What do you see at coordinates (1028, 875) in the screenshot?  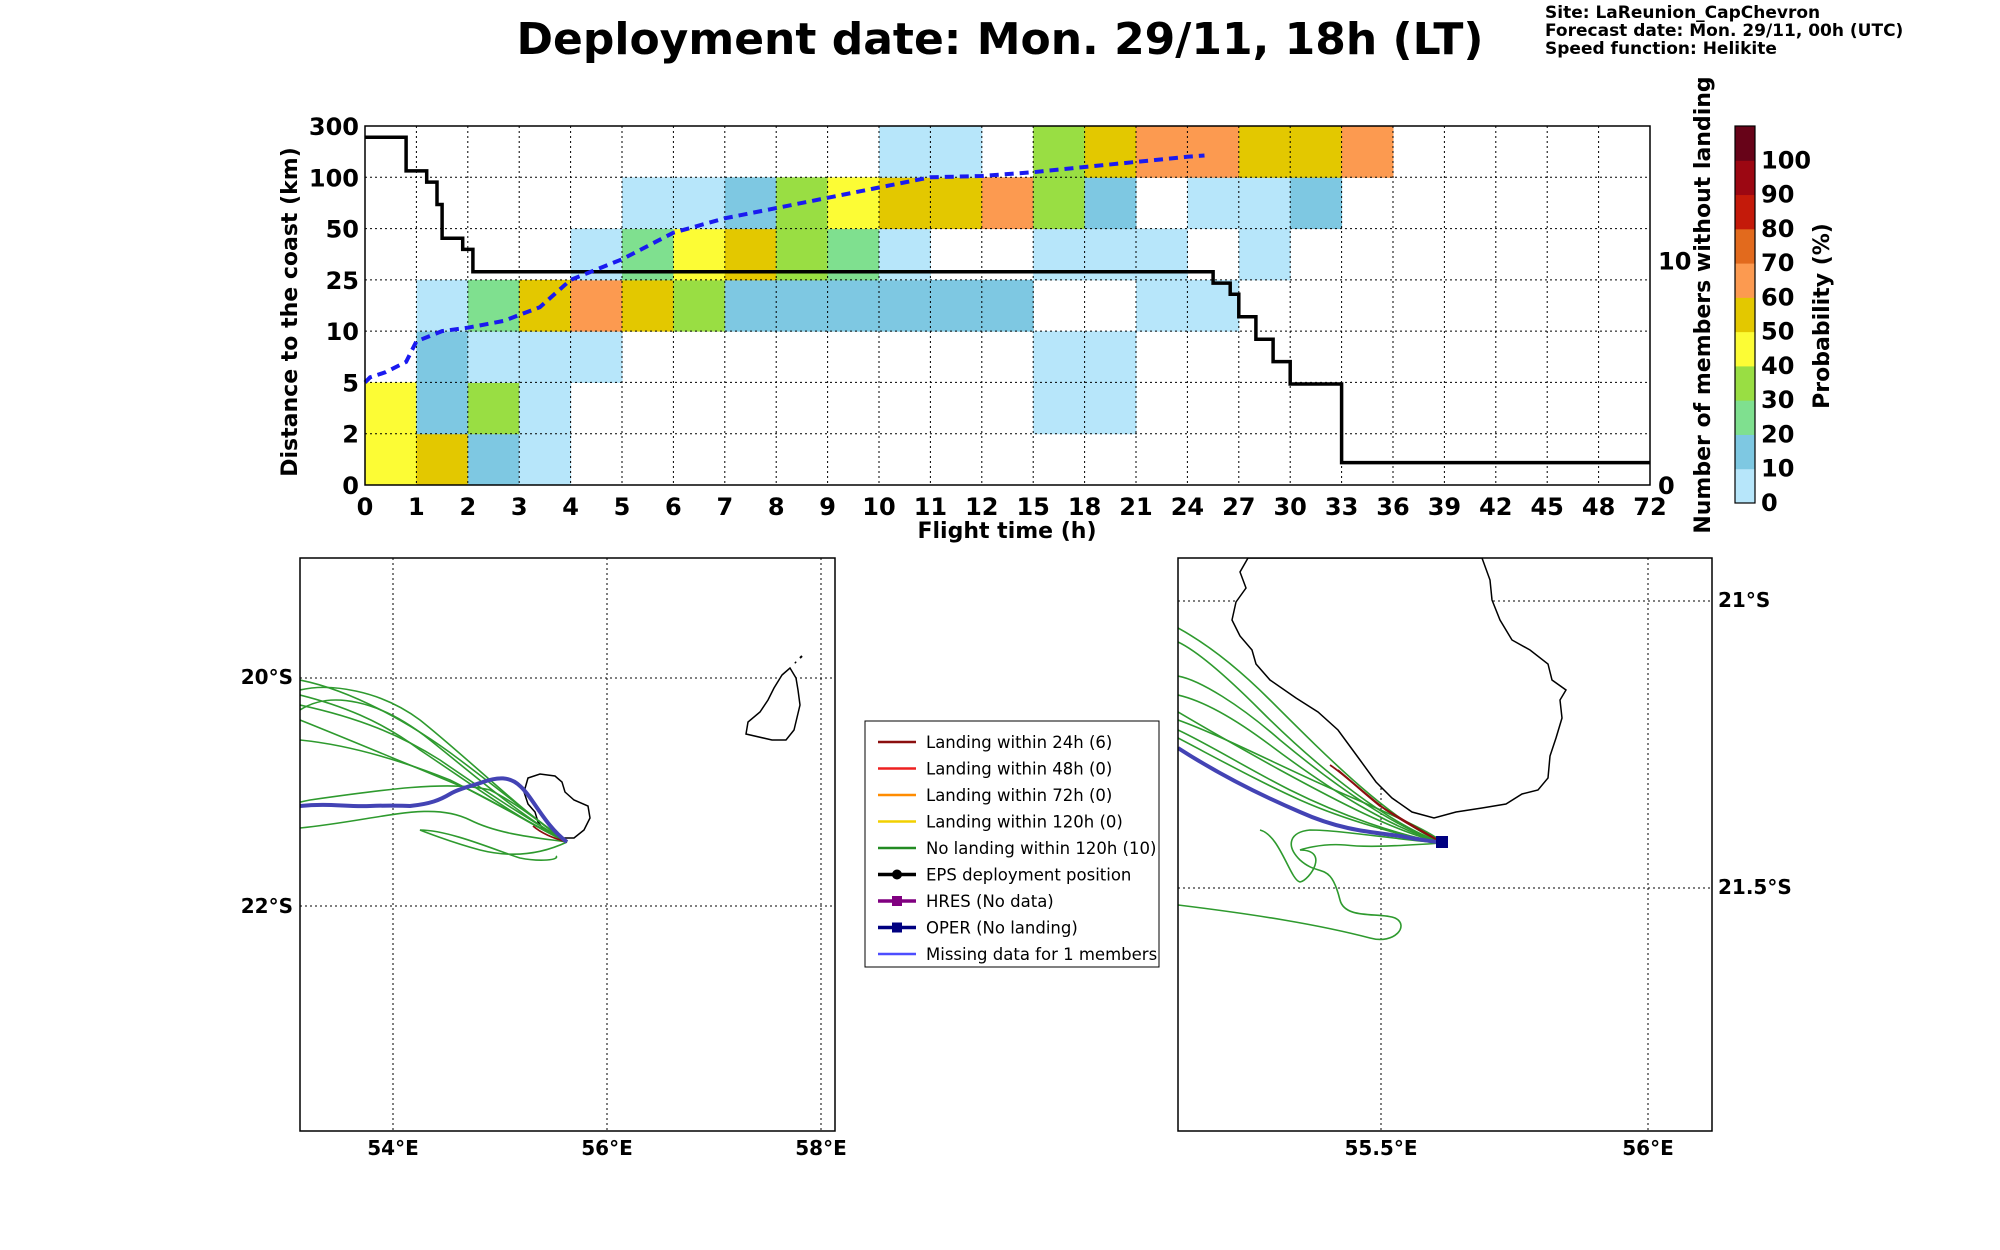 I see `legend-label: EPS deployment position` at bounding box center [1028, 875].